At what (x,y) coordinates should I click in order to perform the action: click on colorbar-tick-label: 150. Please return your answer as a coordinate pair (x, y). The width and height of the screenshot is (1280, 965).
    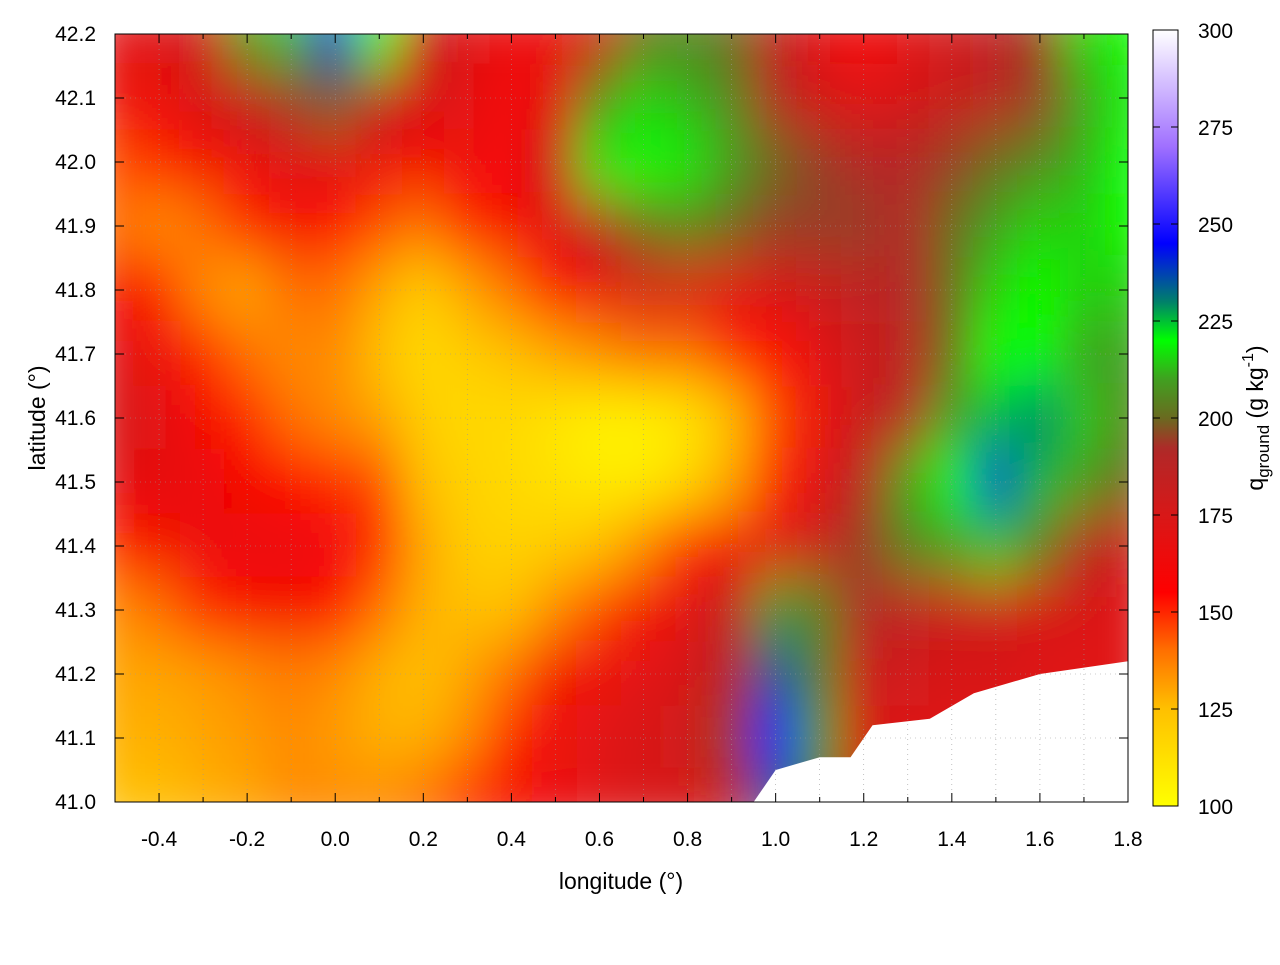
    Looking at the image, I should click on (1215, 613).